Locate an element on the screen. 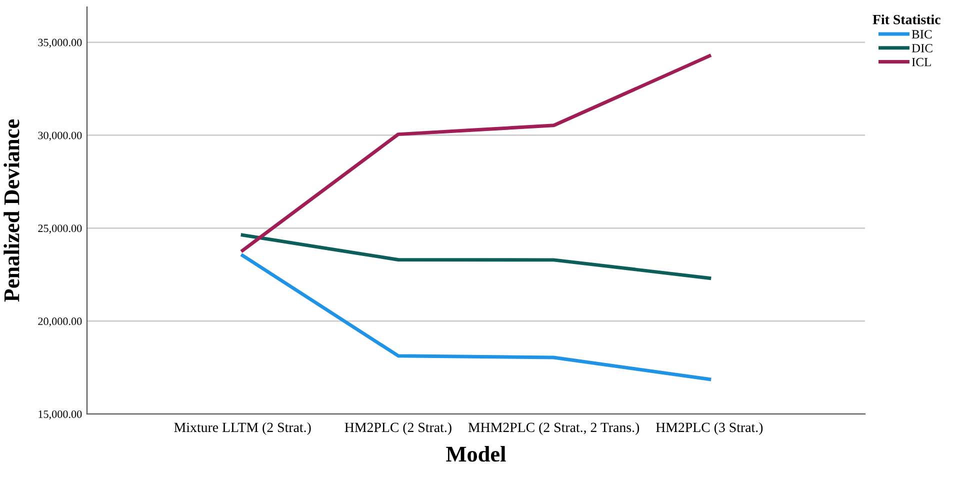  x-tick-label: MHM2PLC (2 Strat., 2 Trans.) is located at coordinates (554, 428).